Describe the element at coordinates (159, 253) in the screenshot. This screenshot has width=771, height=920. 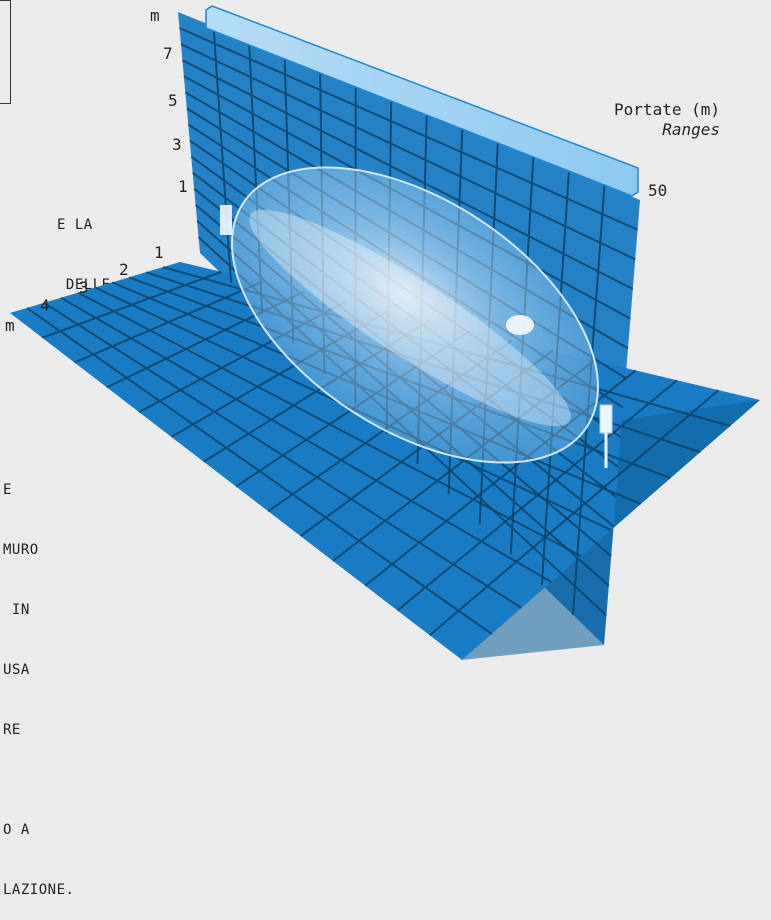
I see `depth-axis-tick: 1` at that location.